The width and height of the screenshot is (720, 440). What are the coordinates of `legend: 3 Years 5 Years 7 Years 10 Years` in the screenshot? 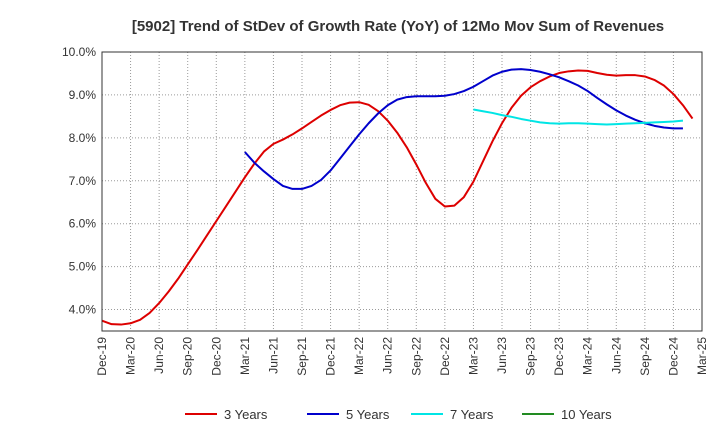 It's located at (398, 414).